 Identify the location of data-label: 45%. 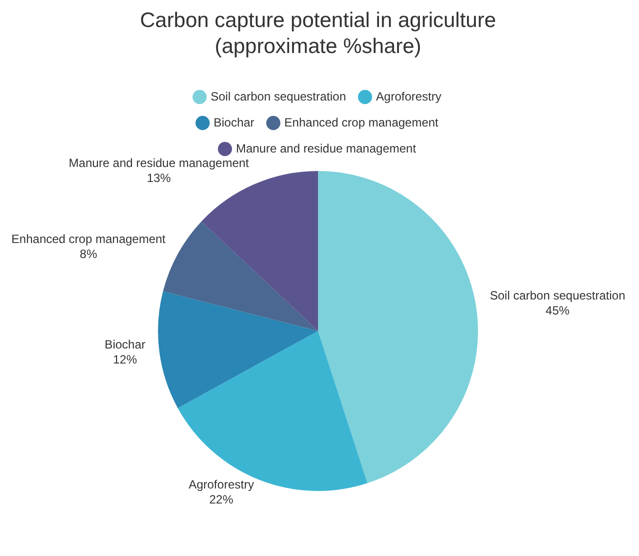
(558, 310).